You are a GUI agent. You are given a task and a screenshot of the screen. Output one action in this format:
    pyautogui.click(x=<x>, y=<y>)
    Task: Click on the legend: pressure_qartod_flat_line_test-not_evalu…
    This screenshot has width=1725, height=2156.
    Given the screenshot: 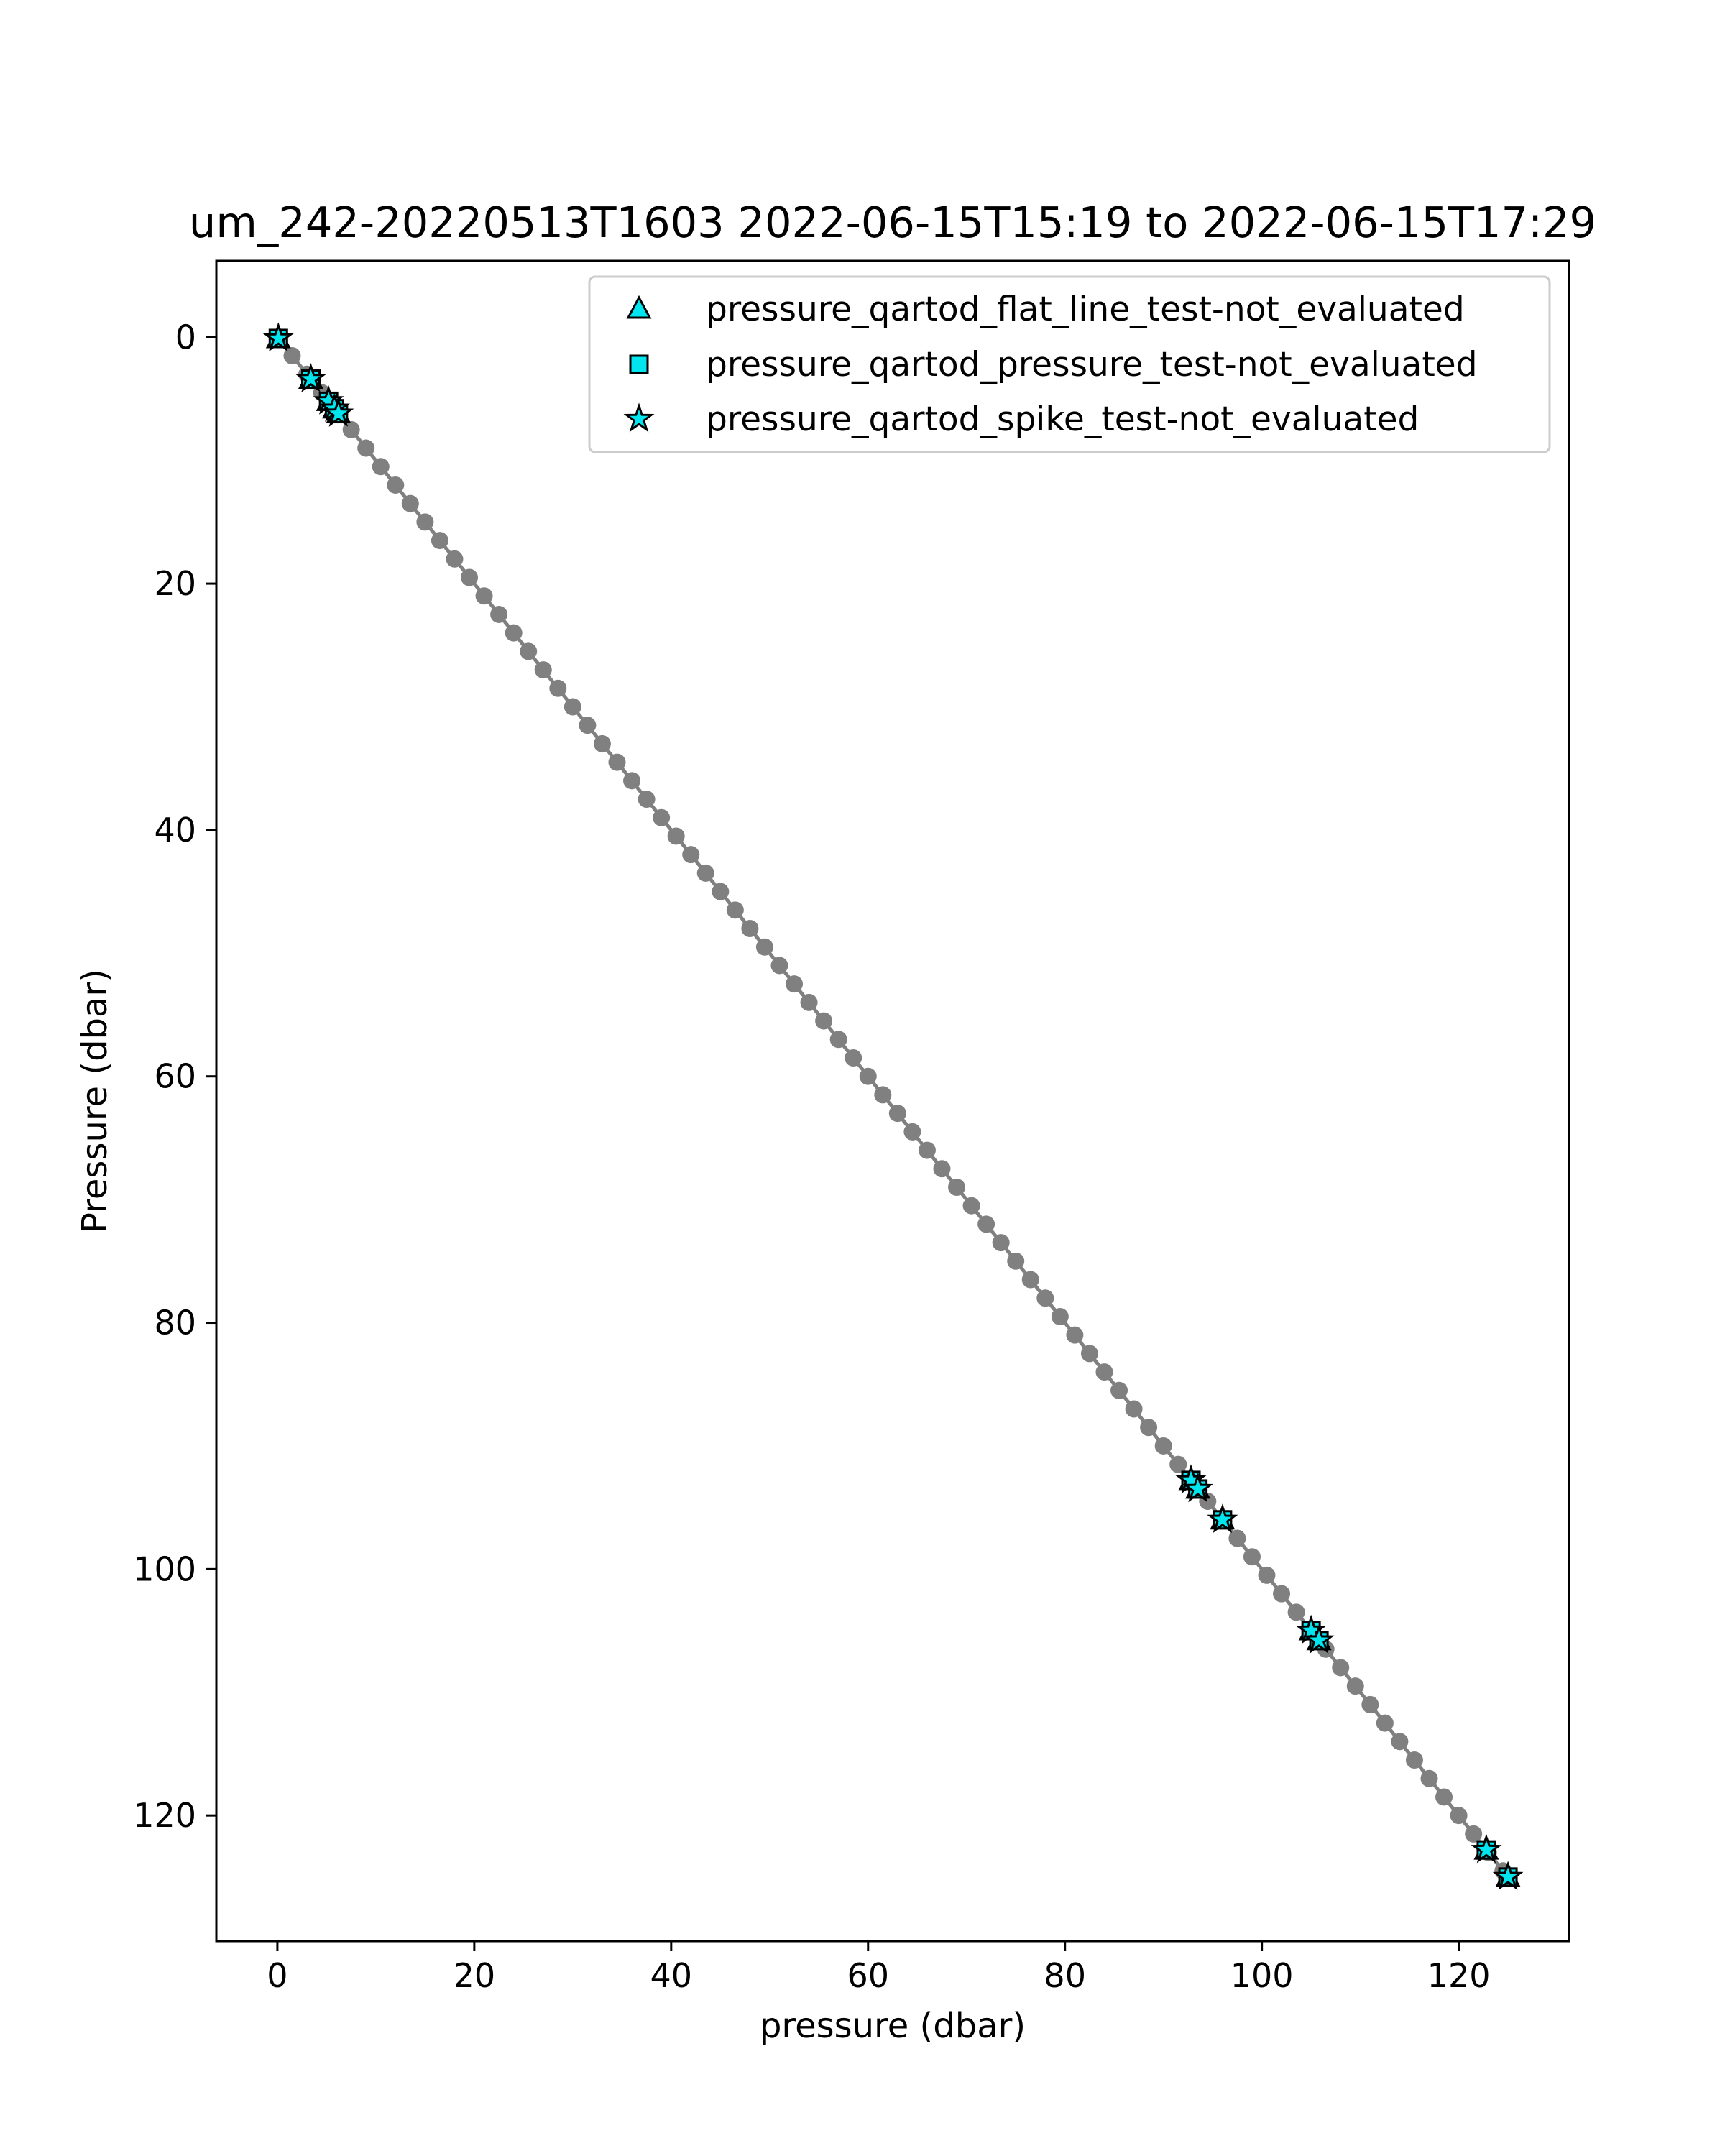 What is the action you would take?
    pyautogui.click(x=1069, y=364)
    